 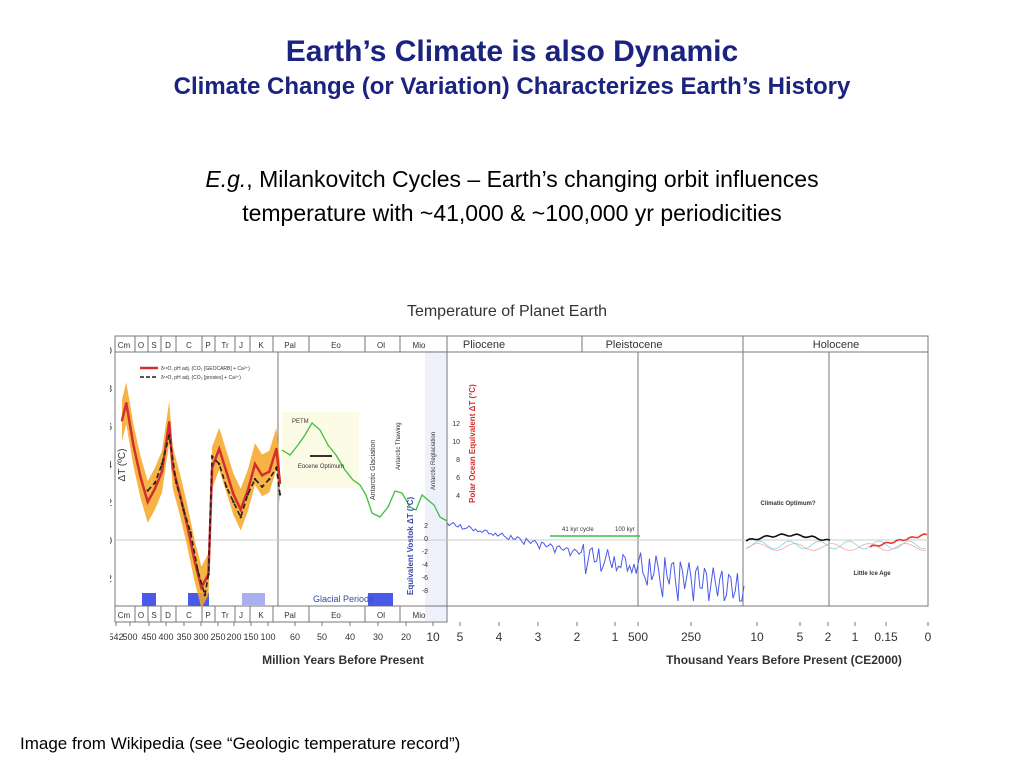 What do you see at coordinates (419, 615) in the screenshot?
I see `period-label-bottom: Mio` at bounding box center [419, 615].